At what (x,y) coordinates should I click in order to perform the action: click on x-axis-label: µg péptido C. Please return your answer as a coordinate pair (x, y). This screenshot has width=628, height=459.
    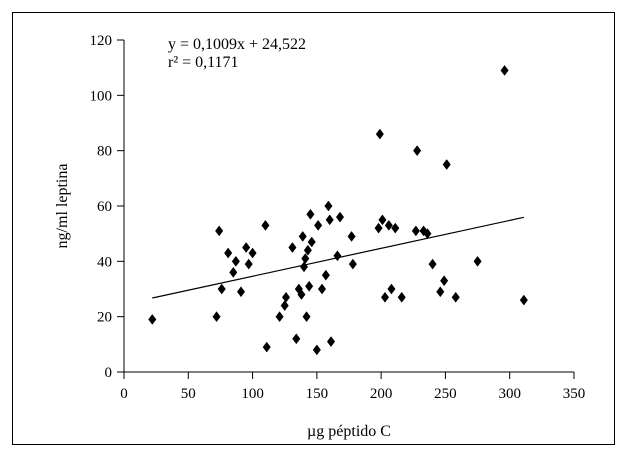
    Looking at the image, I should click on (349, 431).